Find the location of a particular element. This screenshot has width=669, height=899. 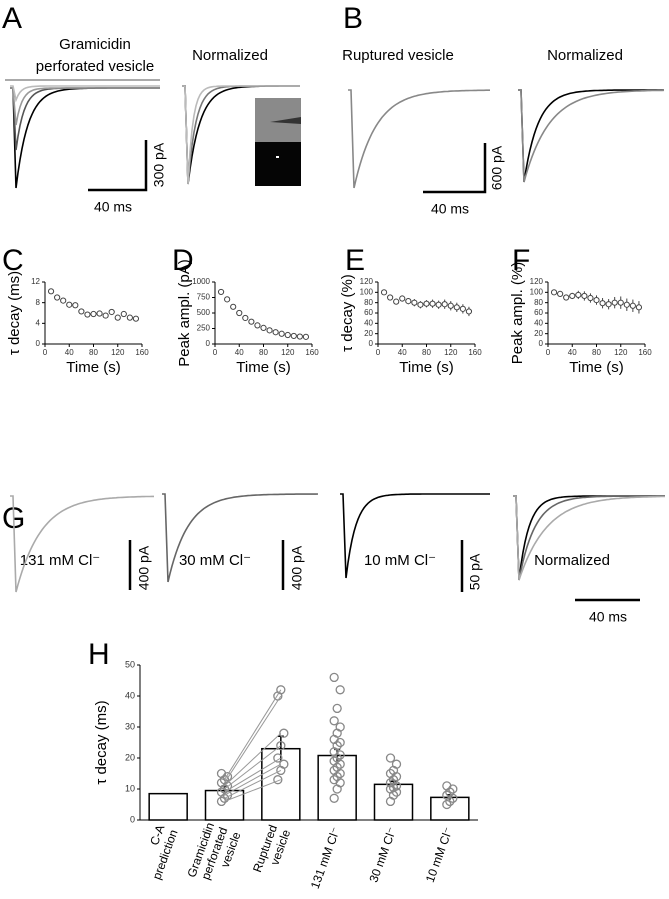

y-tick-label: 250 is located at coordinates (204, 328).